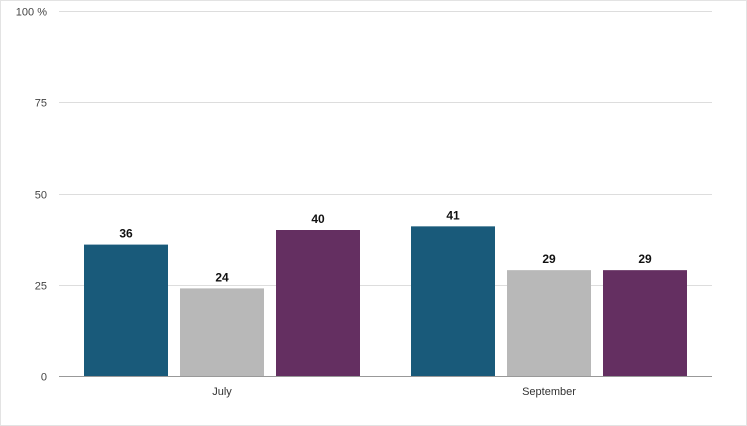  What do you see at coordinates (126, 234) in the screenshot?
I see `data-label: 36` at bounding box center [126, 234].